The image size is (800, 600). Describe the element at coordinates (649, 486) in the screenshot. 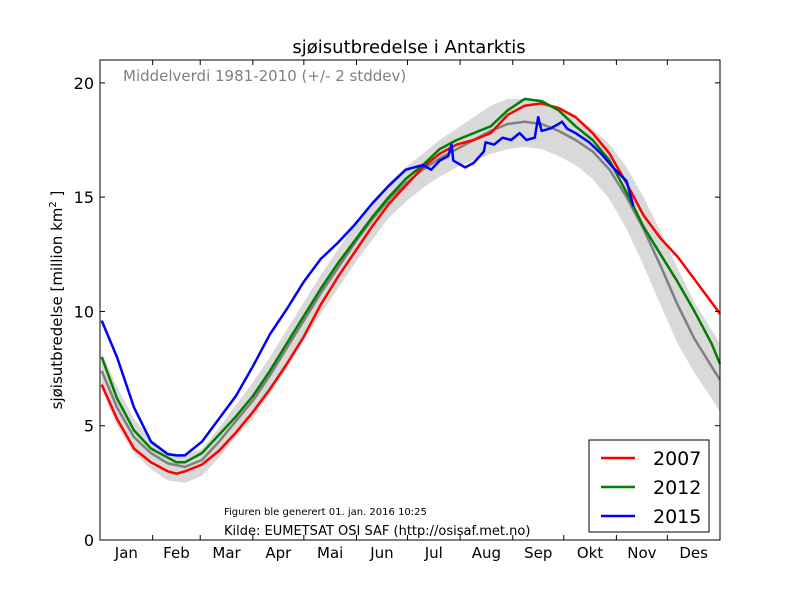

I see `legend: 2007 2012 2015` at that location.